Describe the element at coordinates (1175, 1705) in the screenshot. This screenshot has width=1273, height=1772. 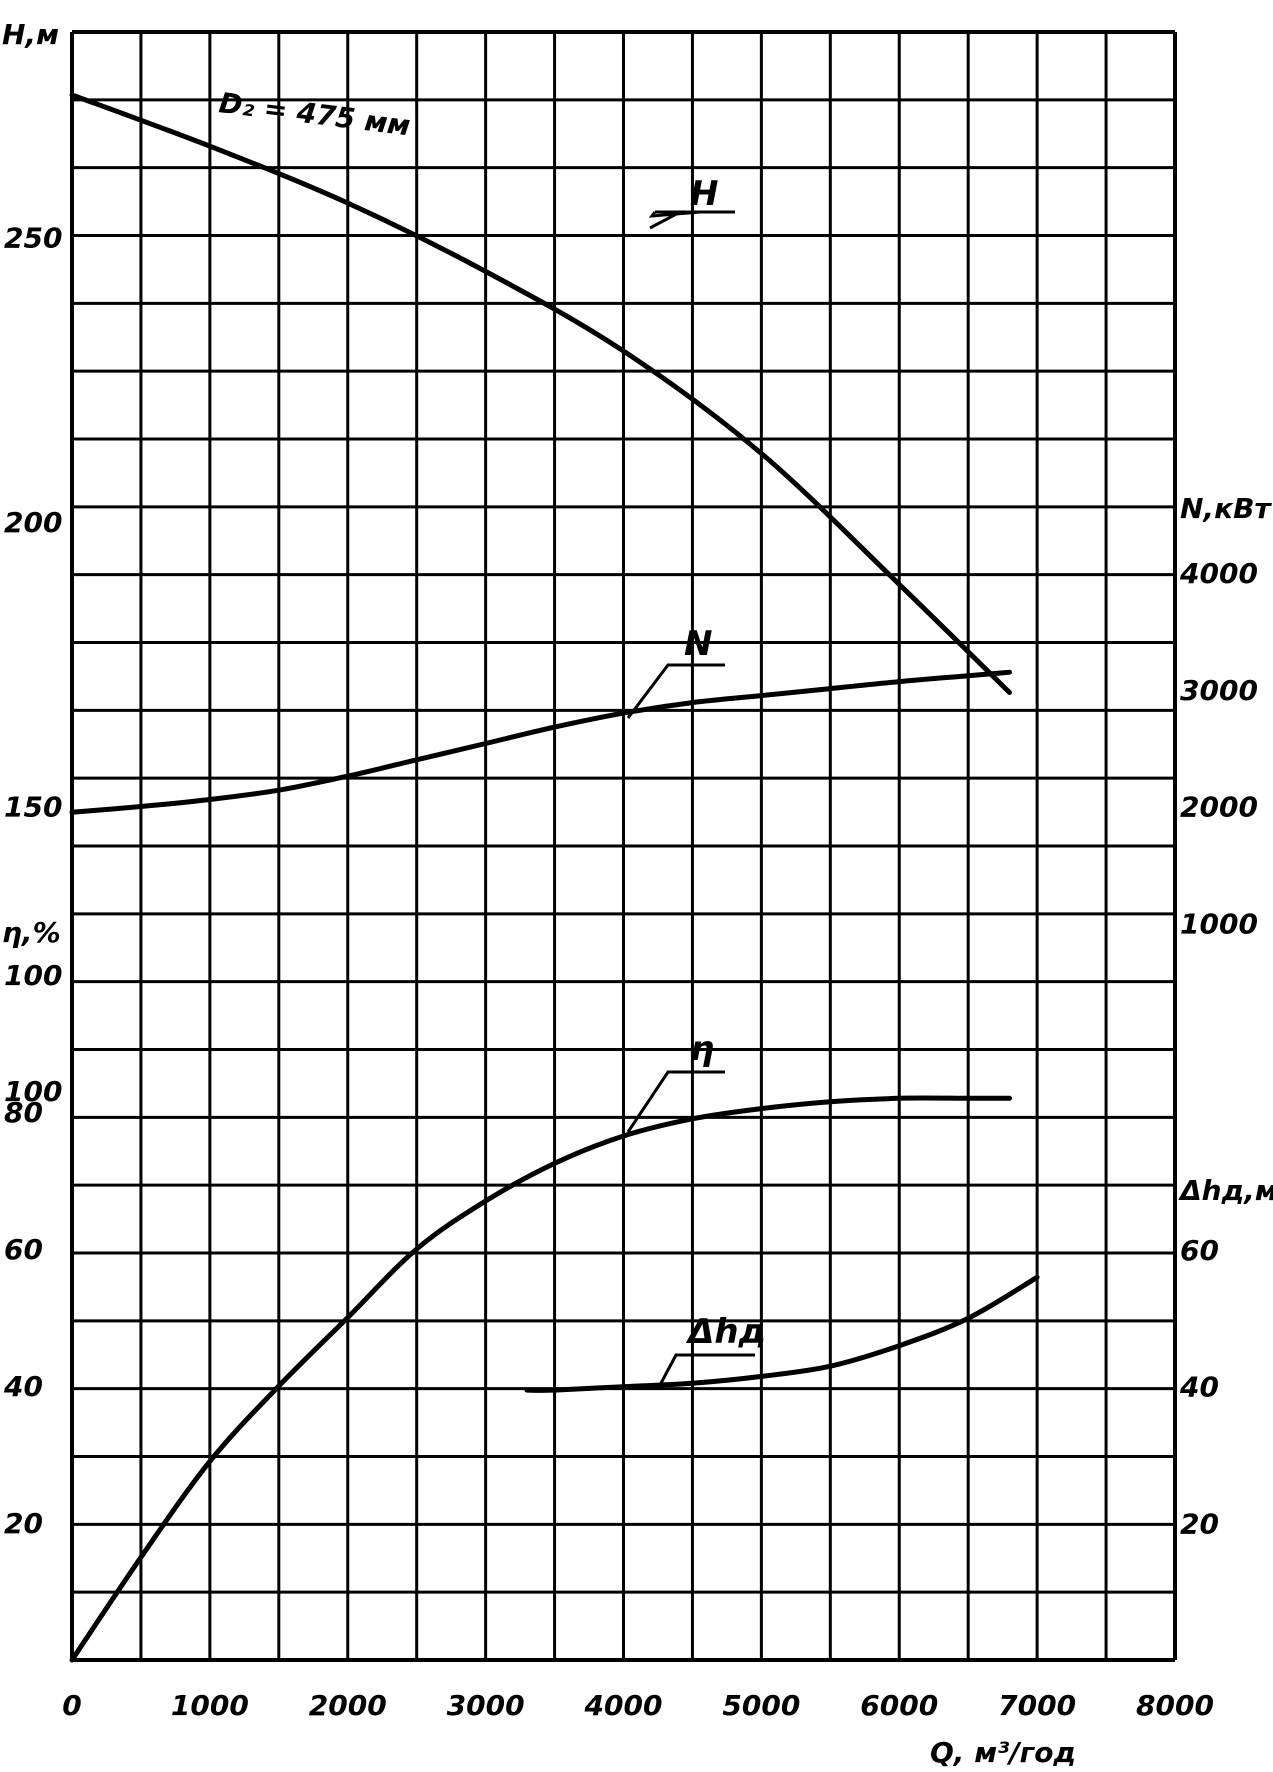
I see `x-tick-label: 8000` at that location.